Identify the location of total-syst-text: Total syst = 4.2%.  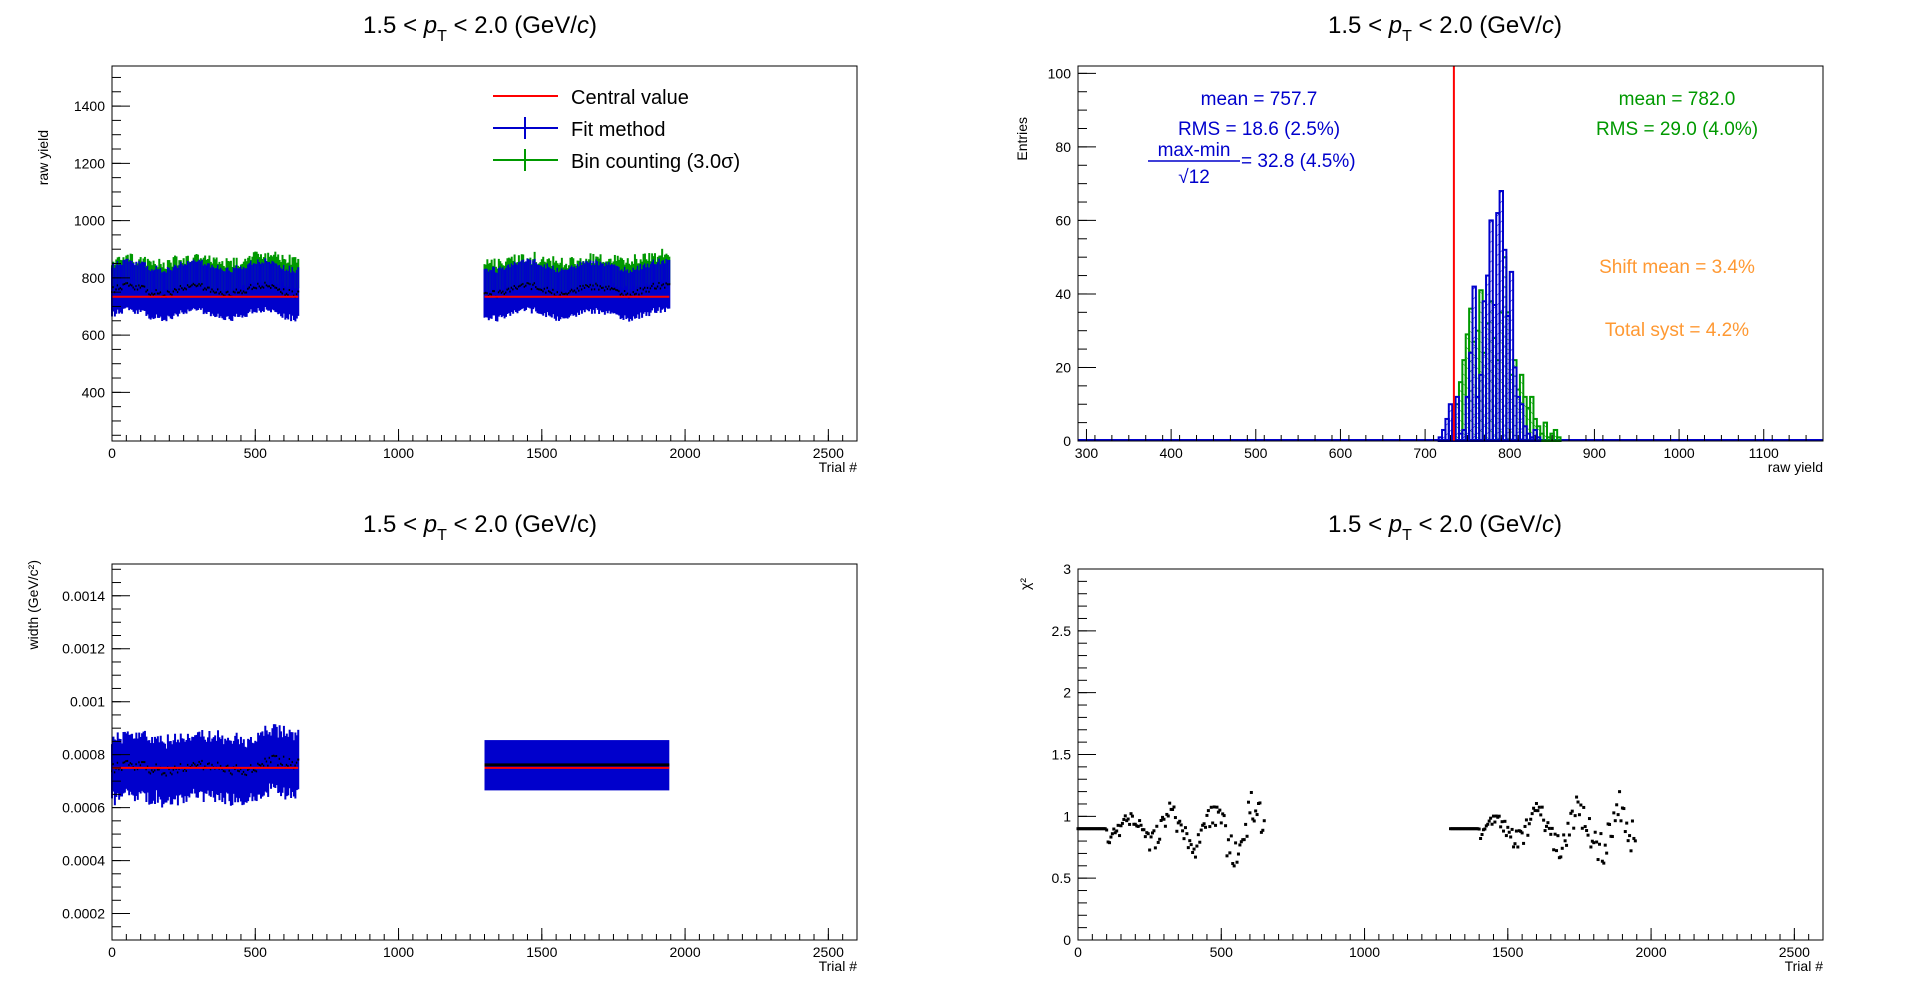
(1677, 330).